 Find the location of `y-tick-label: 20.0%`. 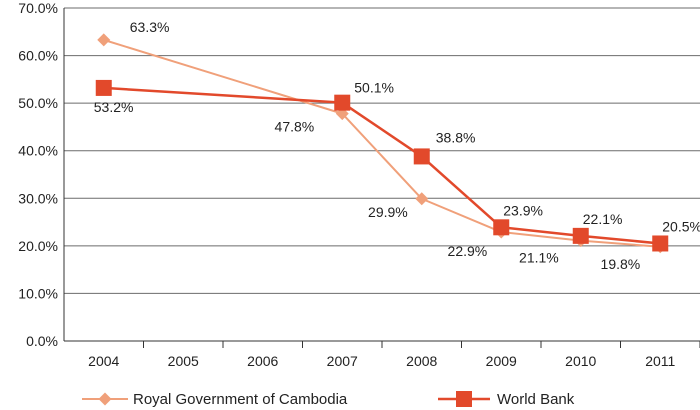

y-tick-label: 20.0% is located at coordinates (38, 246).